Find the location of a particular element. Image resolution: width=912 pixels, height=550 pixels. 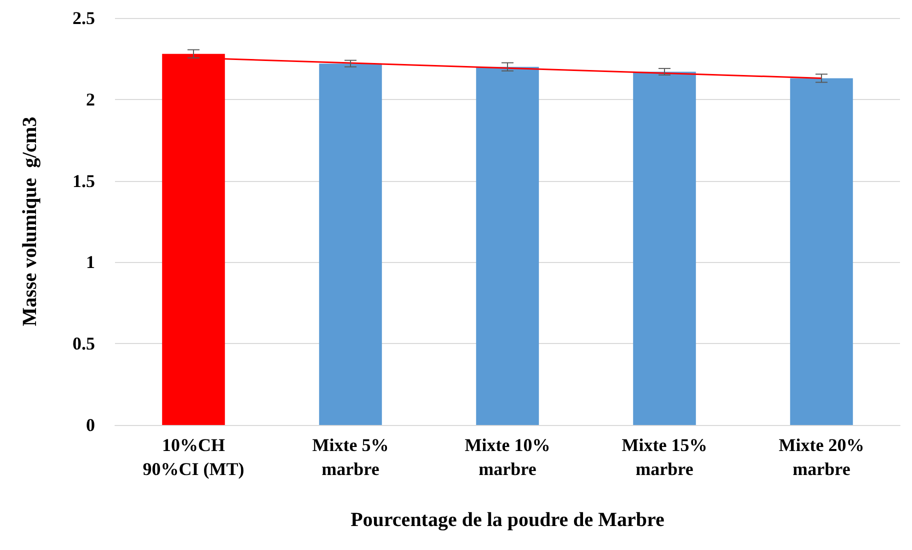

y-tick-label: 2 is located at coordinates (90, 99).